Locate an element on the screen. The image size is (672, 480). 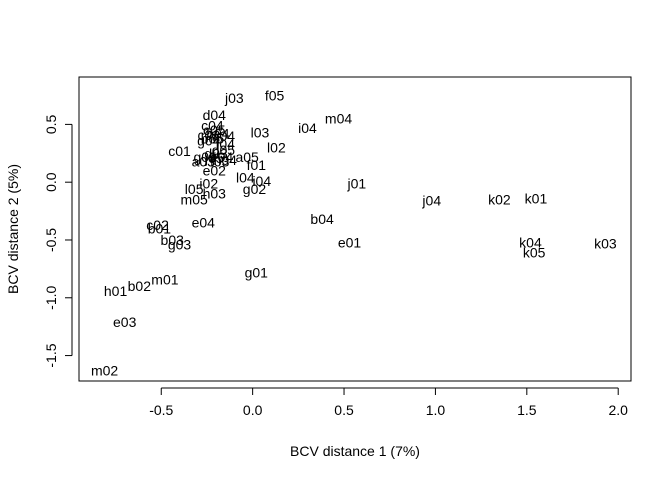
point-label-k05: k05 is located at coordinates (534, 253).